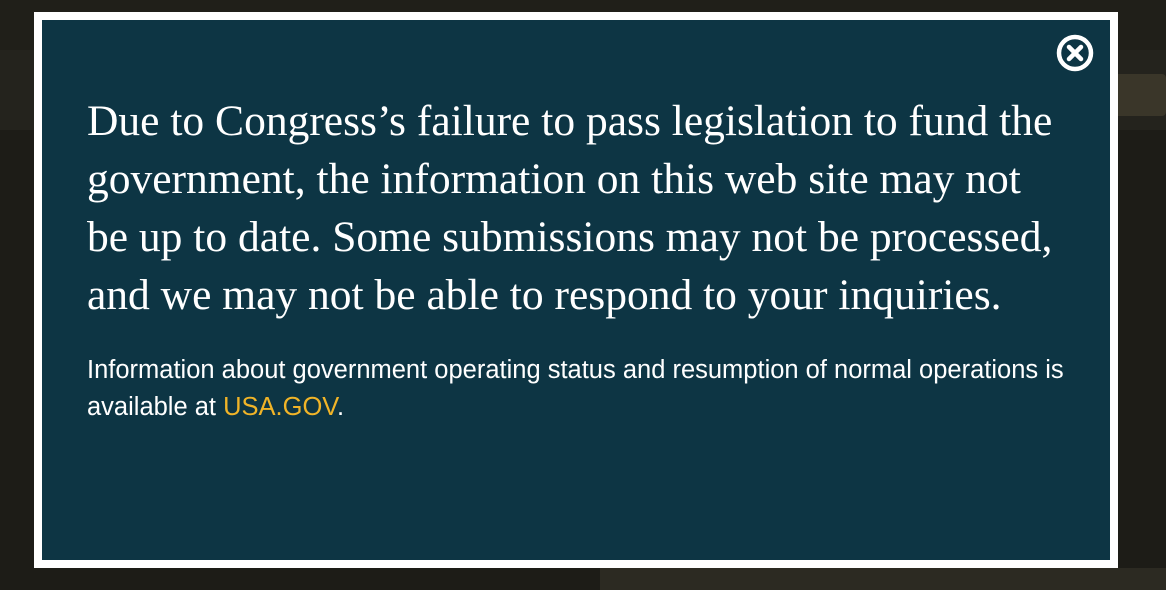 The height and width of the screenshot is (590, 1166). I want to click on info-period: ., so click(340, 407).